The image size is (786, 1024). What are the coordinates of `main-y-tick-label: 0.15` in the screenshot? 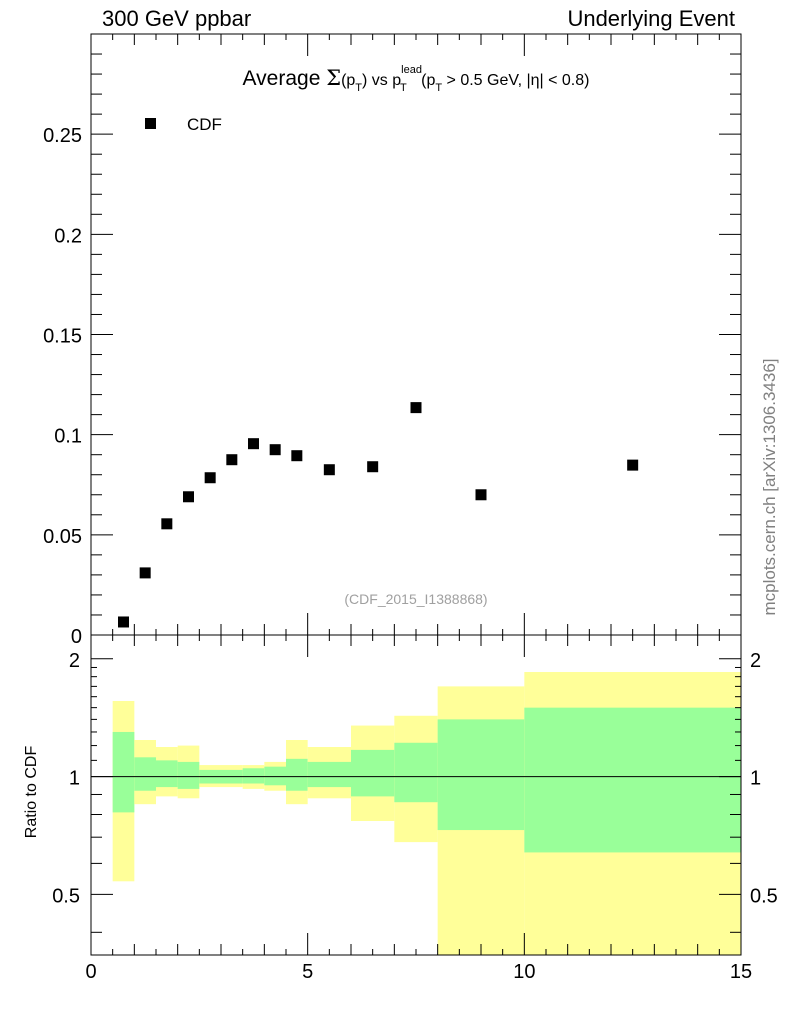 It's located at (62, 337).